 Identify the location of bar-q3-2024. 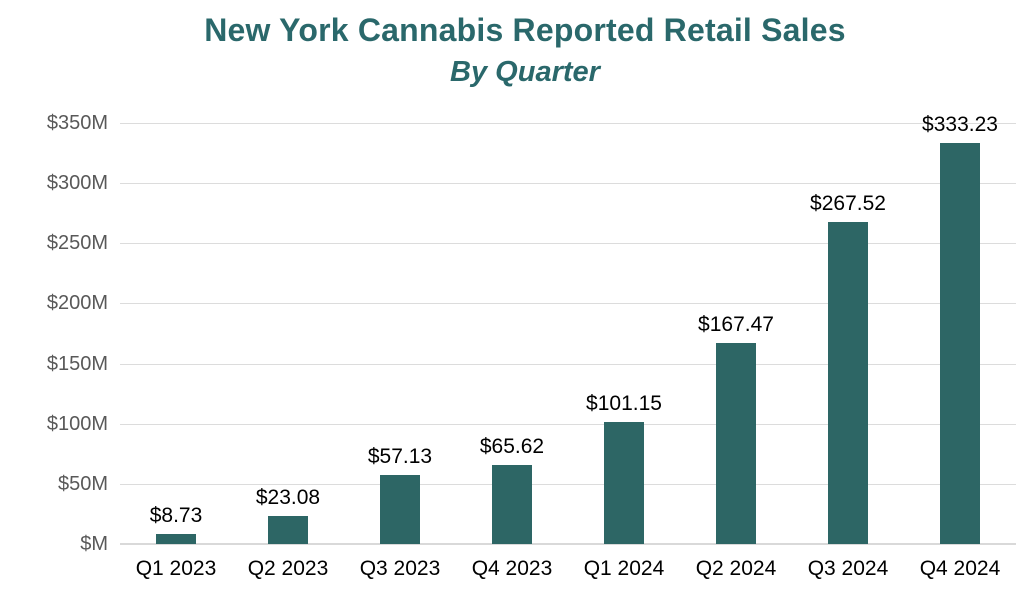
(848, 383).